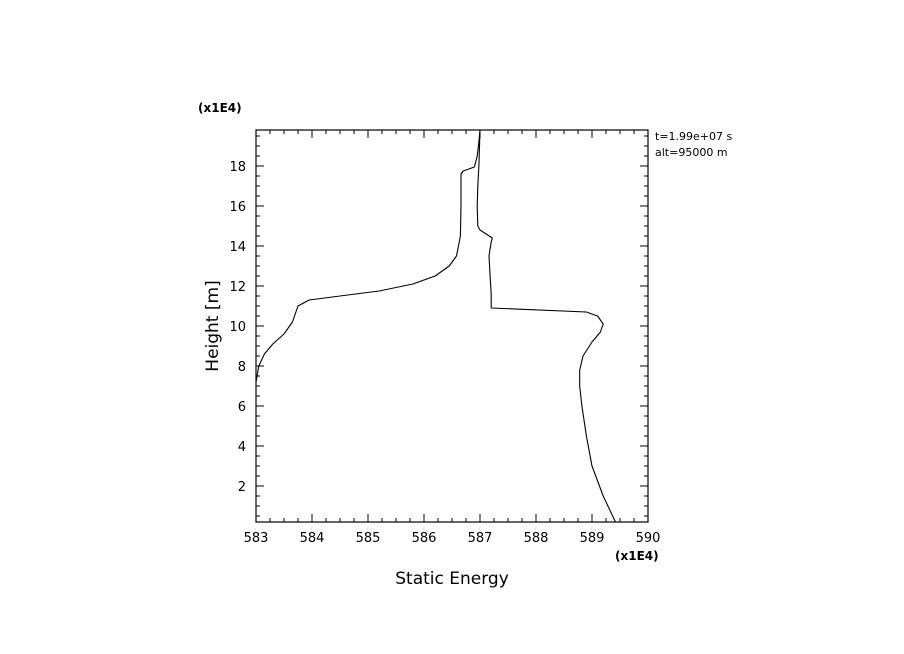 The image size is (904, 654). Describe the element at coordinates (452, 579) in the screenshot. I see `x-axis-title: Static Energy` at that location.